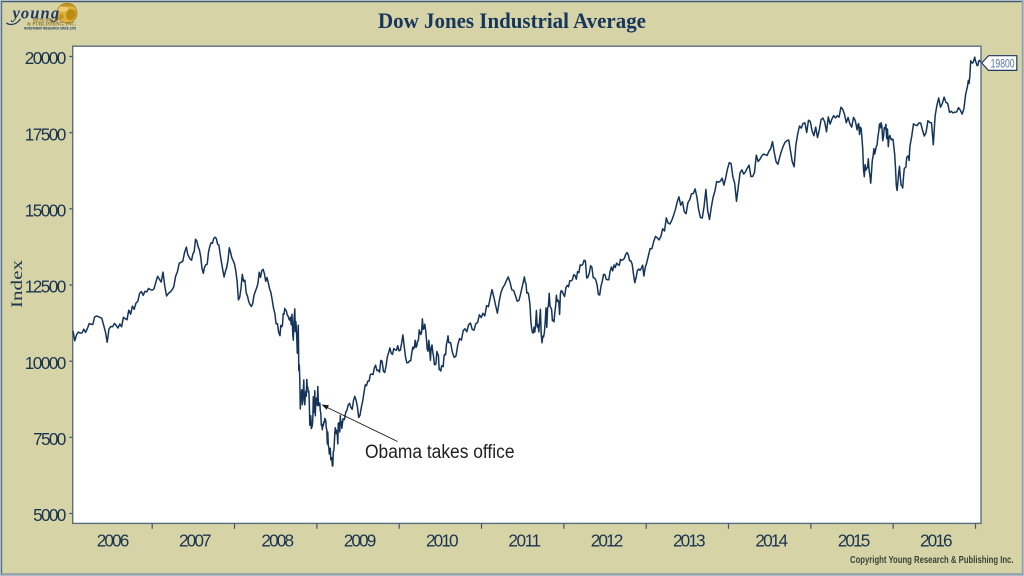 Image resolution: width=1024 pixels, height=576 pixels. I want to click on svg-text: INVESTMENT RESEARCH SINCE 1978, so click(50, 29).